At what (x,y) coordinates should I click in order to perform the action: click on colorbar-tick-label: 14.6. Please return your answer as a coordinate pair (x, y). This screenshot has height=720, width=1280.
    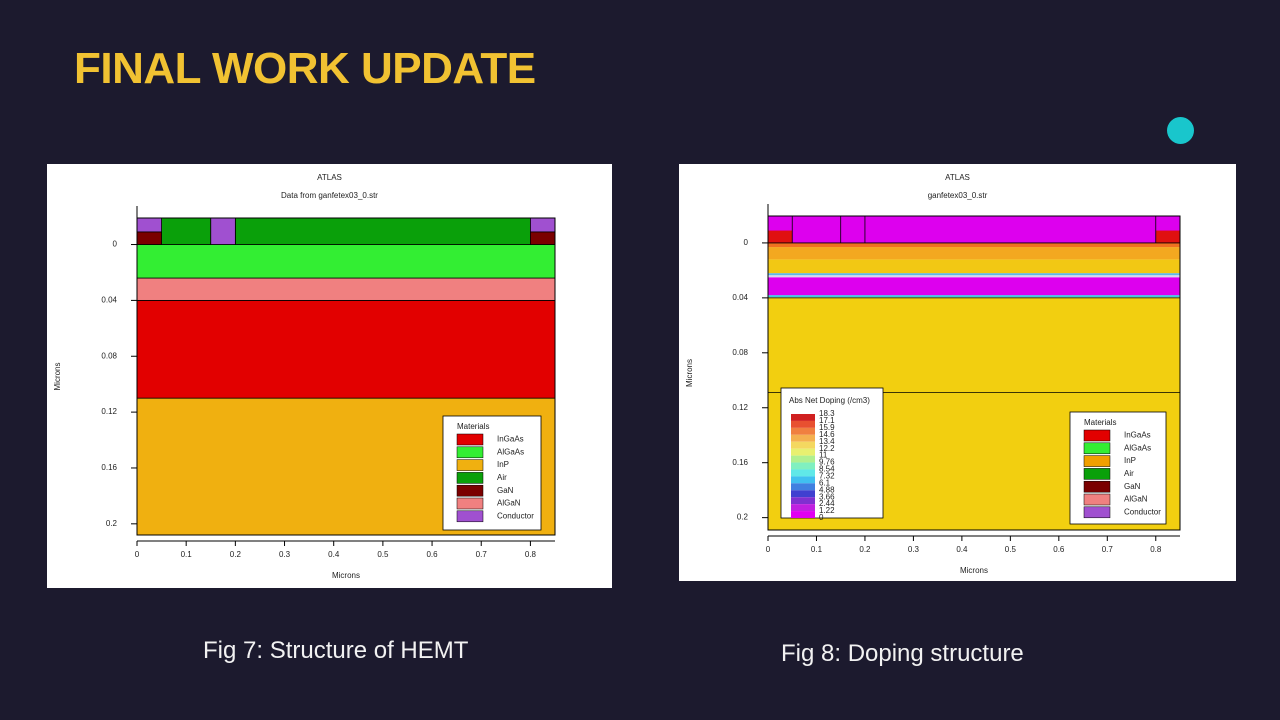
    Looking at the image, I should click on (827, 434).